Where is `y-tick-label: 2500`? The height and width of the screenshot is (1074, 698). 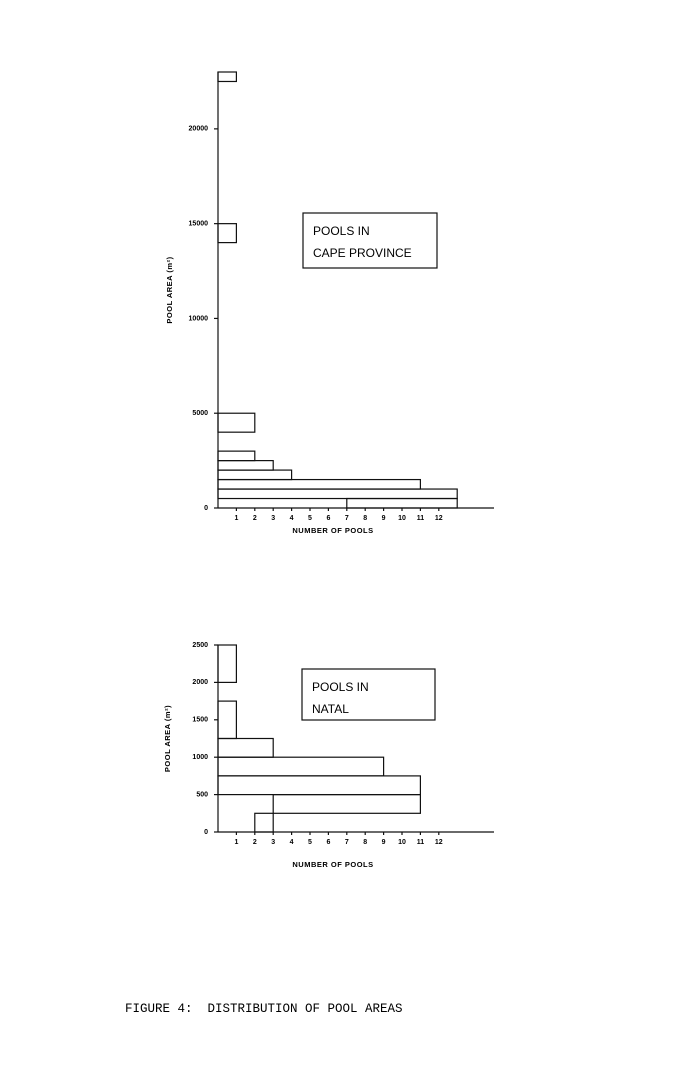 y-tick-label: 2500 is located at coordinates (200, 645).